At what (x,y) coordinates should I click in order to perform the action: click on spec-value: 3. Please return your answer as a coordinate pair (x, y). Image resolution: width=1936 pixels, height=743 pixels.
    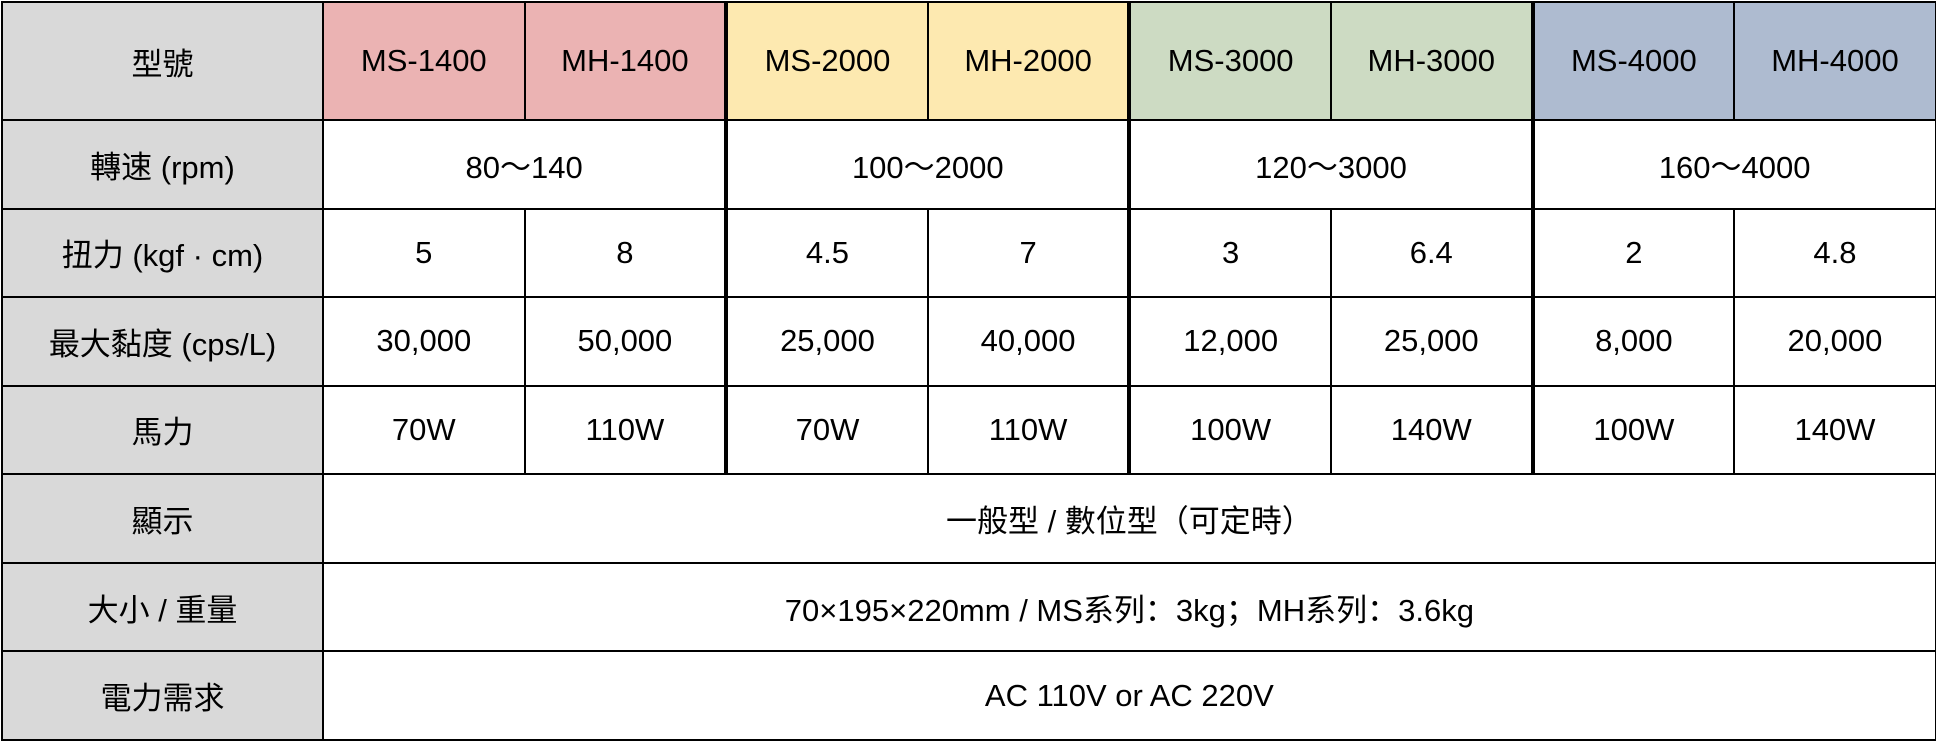
    Looking at the image, I should click on (1229, 253).